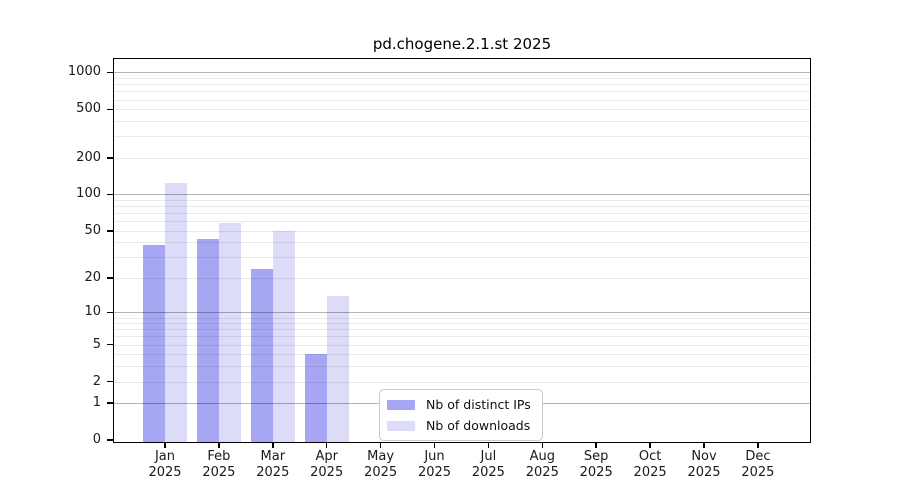 This screenshot has width=900, height=500. I want to click on legend-item-distinct-ips: Nb of distinct IPs, so click(459, 404).